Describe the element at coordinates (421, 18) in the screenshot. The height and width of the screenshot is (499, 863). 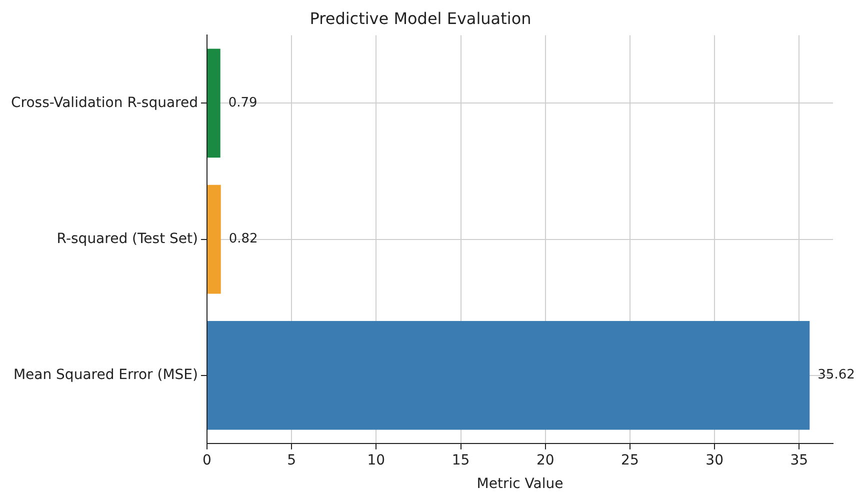
I see `chart-title: Predictive Model Evaluation` at that location.